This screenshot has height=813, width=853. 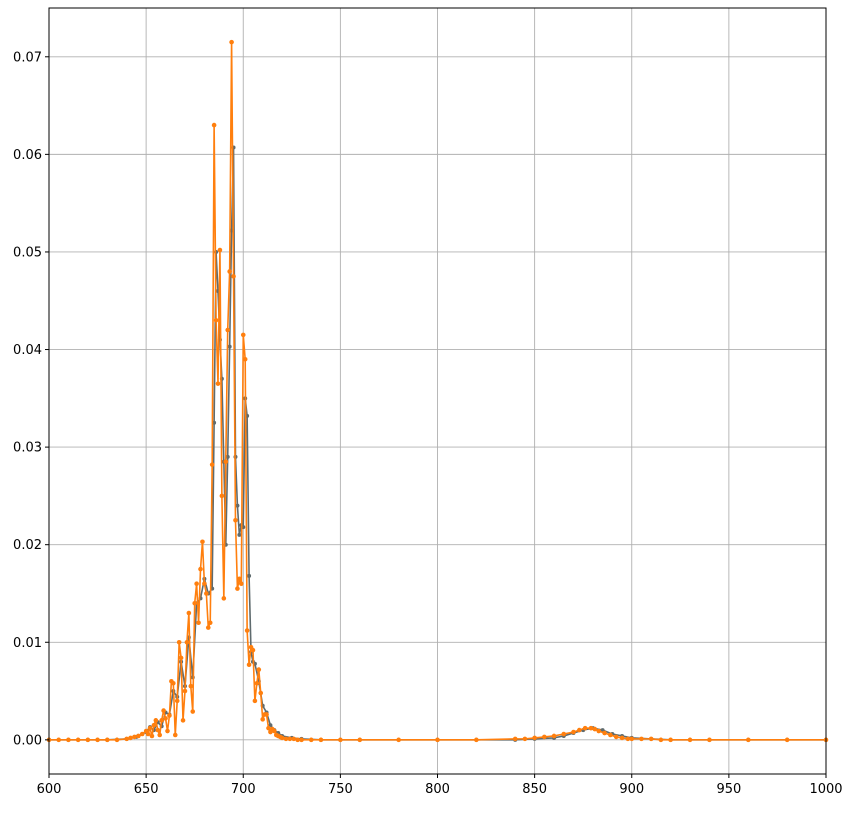 What do you see at coordinates (825, 789) in the screenshot?
I see `x-tick-label: 1000` at bounding box center [825, 789].